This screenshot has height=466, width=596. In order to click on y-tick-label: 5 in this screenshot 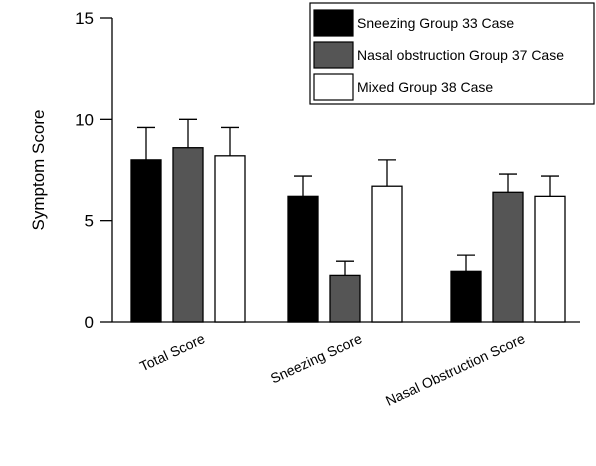, I will do `click(89, 221)`.